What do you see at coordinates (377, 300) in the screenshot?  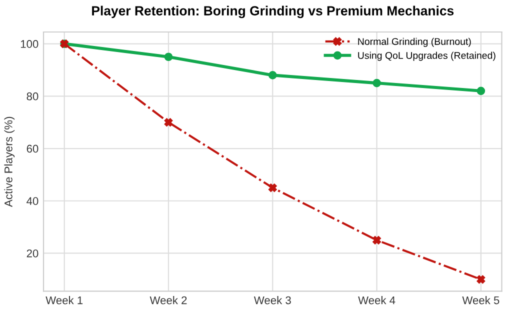 I see `x-tick-label: Week 4` at bounding box center [377, 300].